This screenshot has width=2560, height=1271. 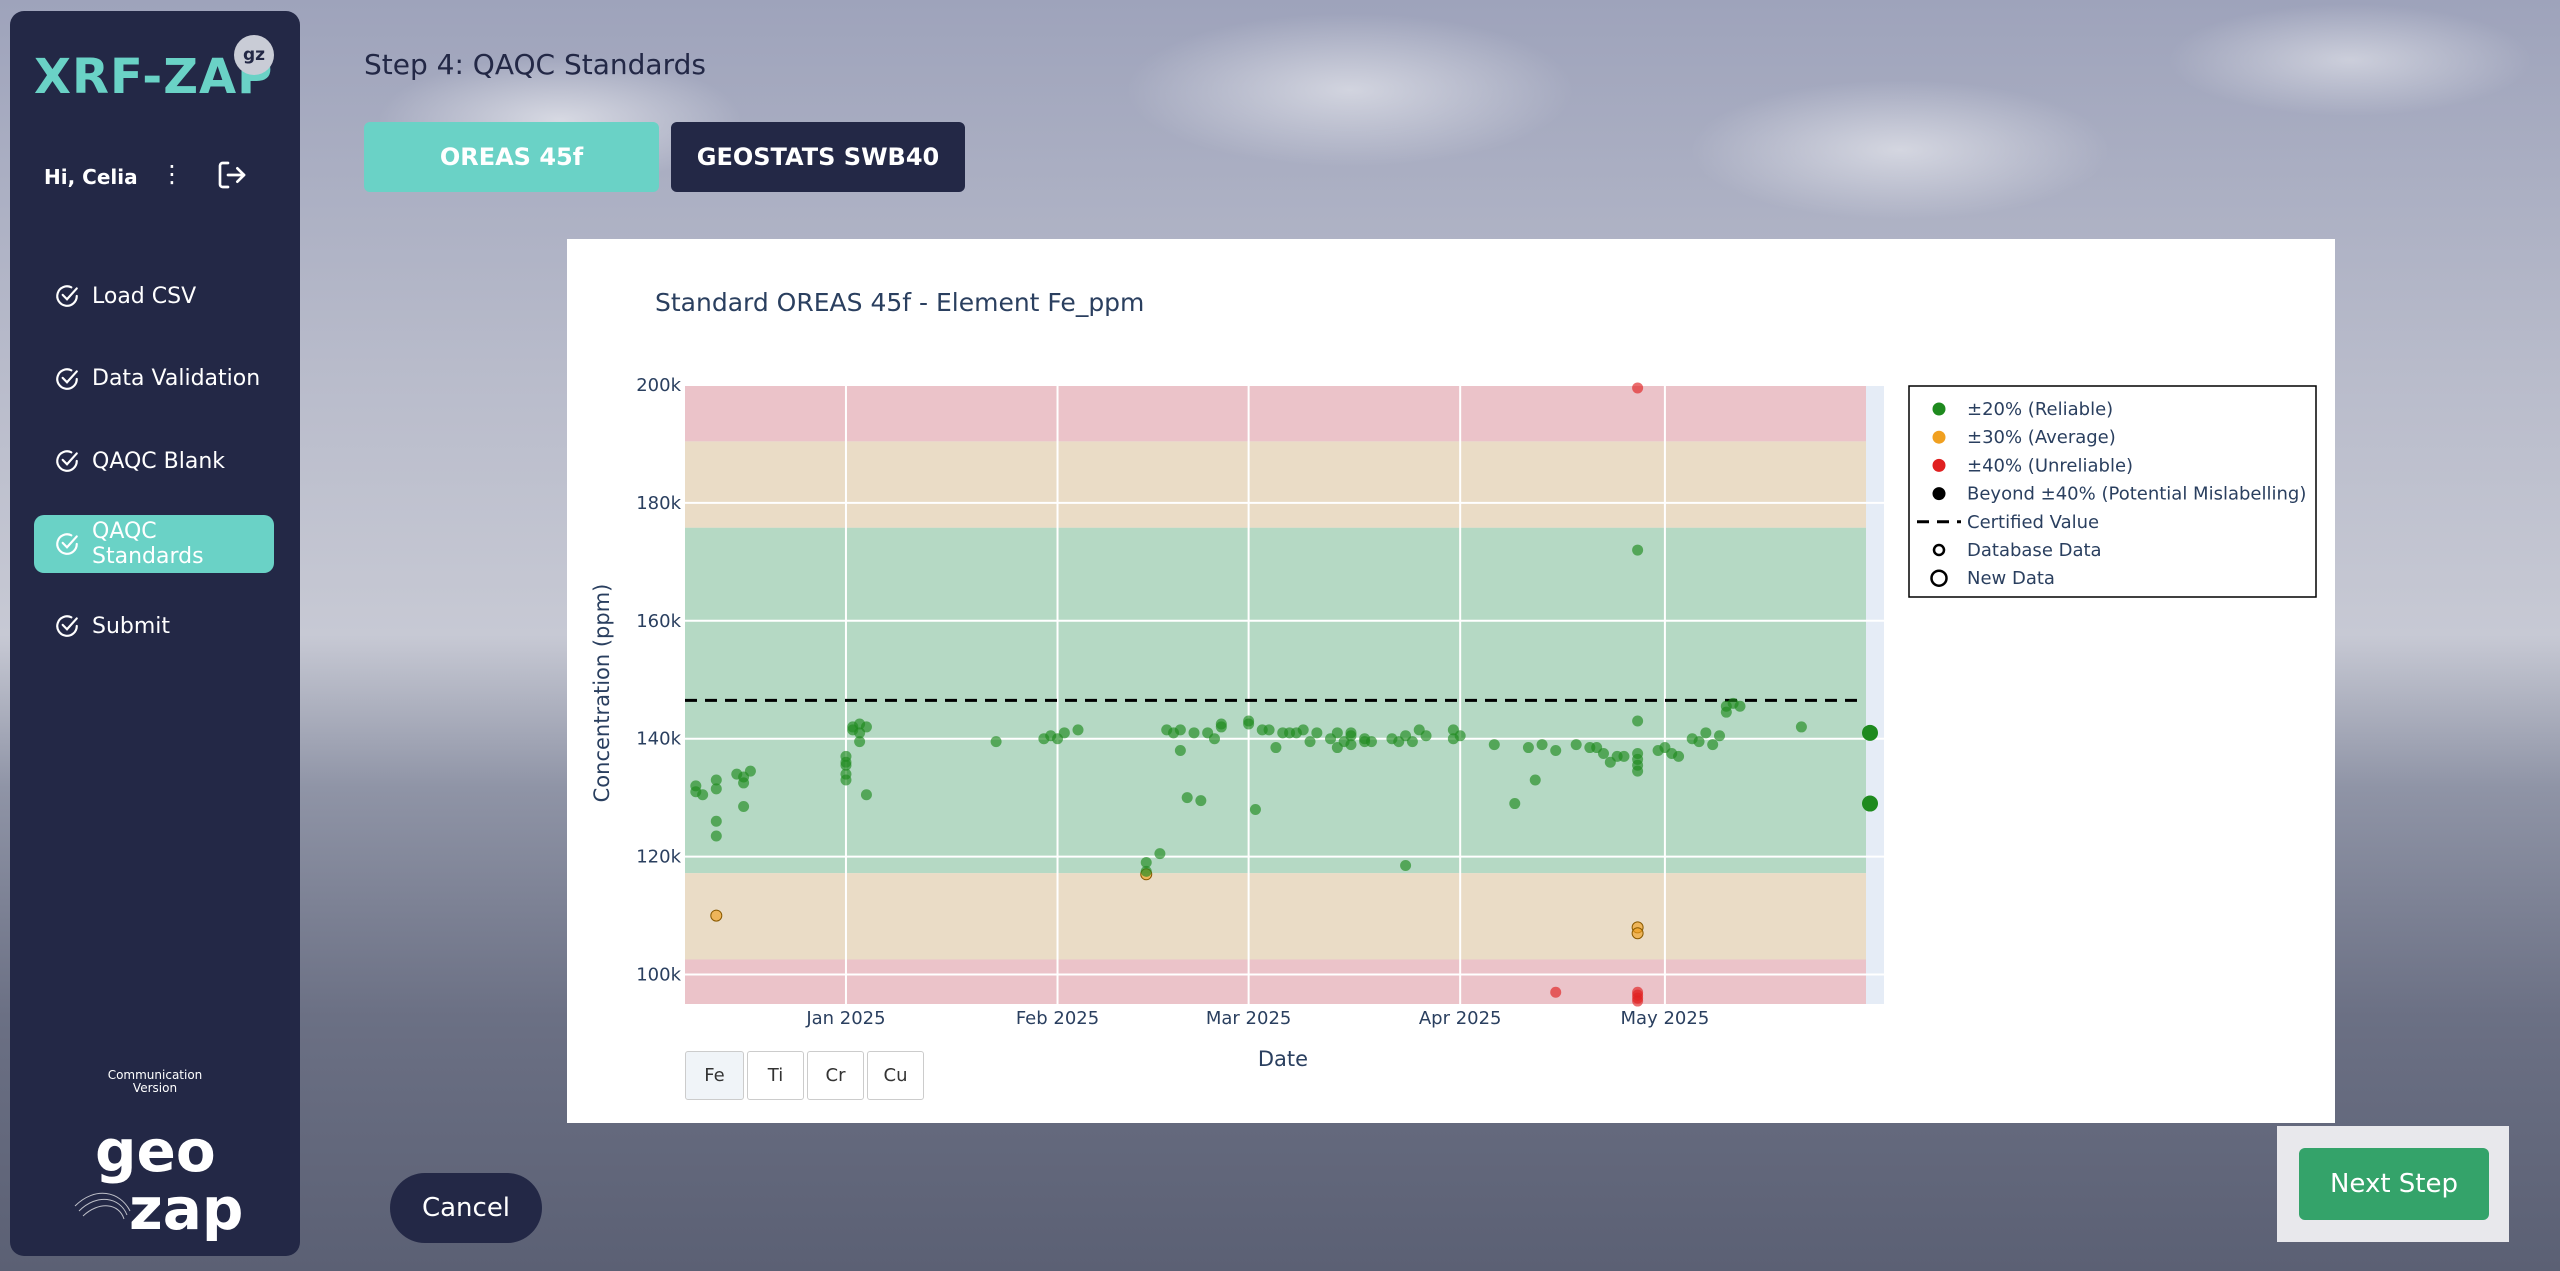 I want to click on sidebar-item-load-csv: Load CSV, so click(x=154, y=296).